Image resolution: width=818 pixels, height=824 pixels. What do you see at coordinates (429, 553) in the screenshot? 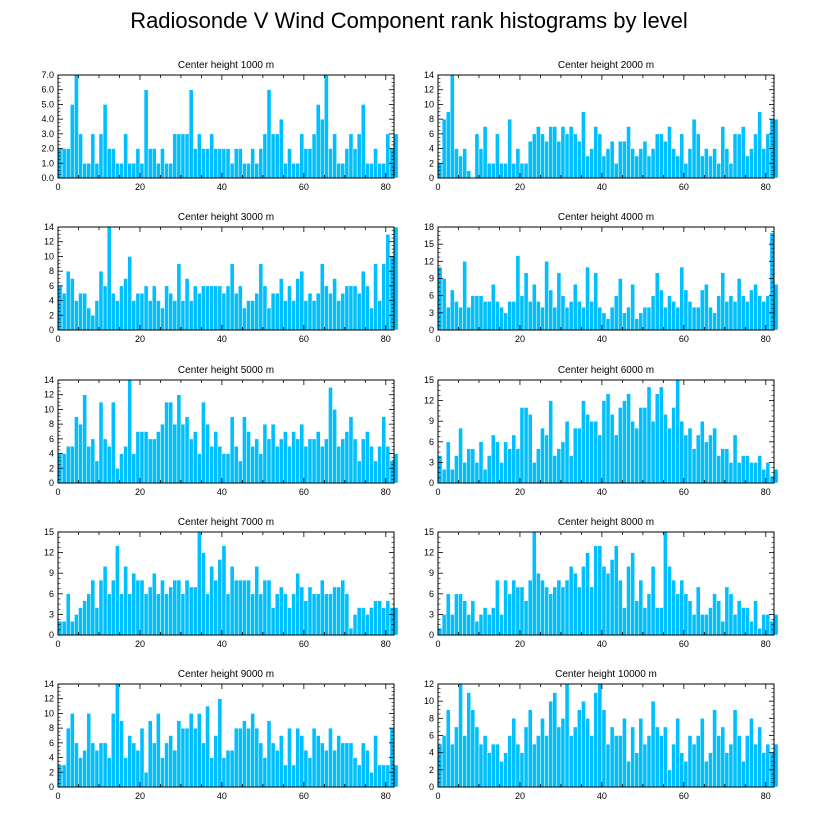
I see `y-tick-label: 12` at bounding box center [429, 553].